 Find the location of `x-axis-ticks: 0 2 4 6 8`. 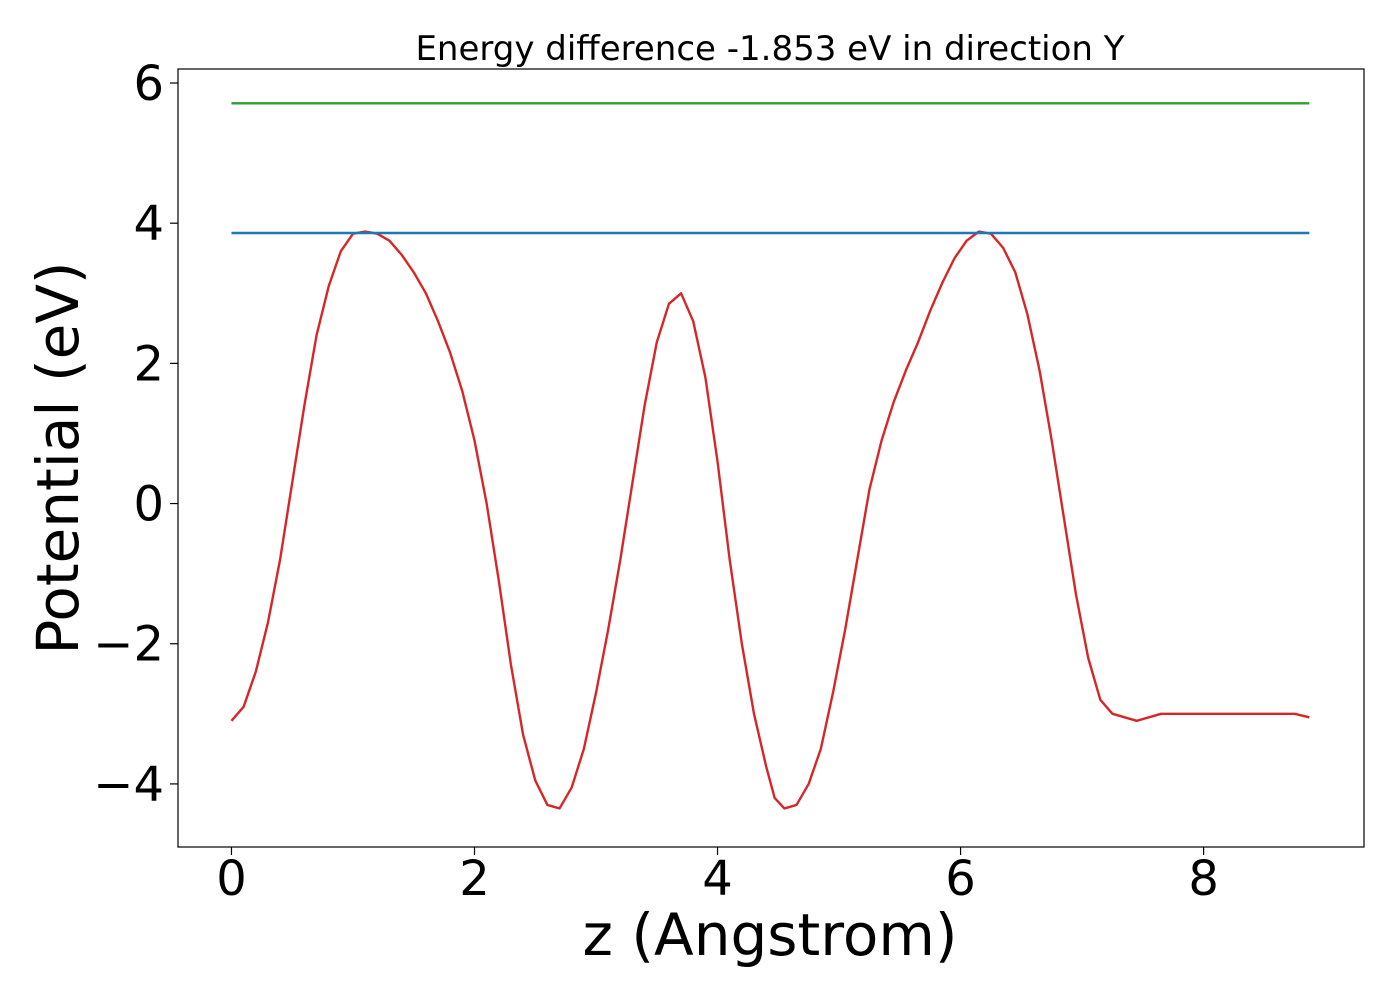

x-axis-ticks: 0 2 4 6 8 is located at coordinates (717, 877).